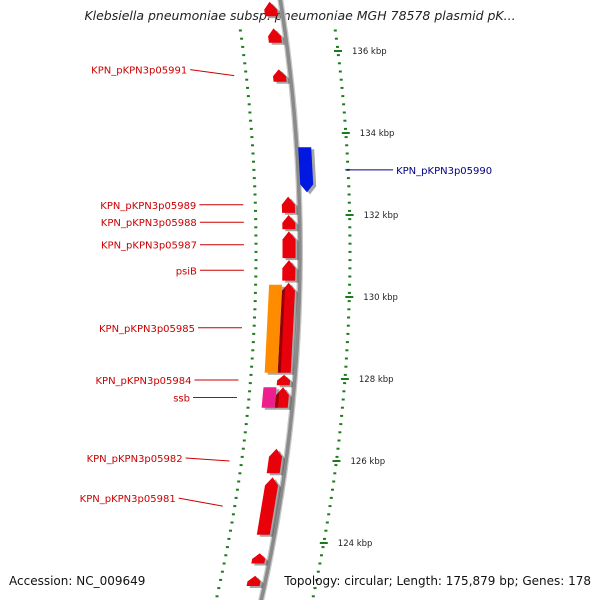  What do you see at coordinates (149, 223) in the screenshot?
I see `gene-label: KPN_pKPN3p05988` at bounding box center [149, 223].